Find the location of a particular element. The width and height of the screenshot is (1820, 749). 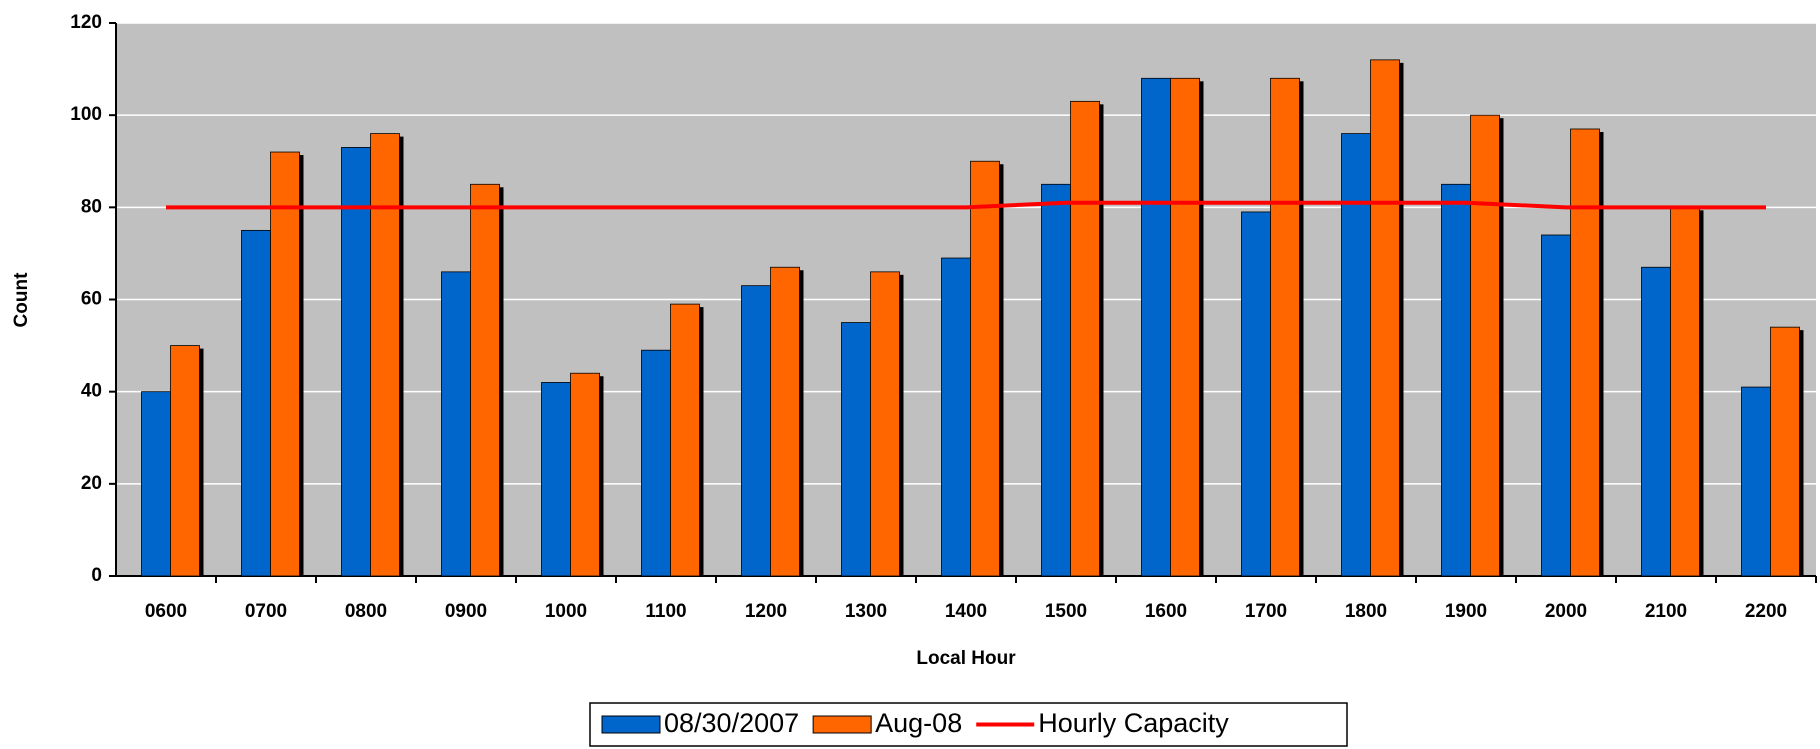

x-tick-label: 0800 is located at coordinates (366, 611).